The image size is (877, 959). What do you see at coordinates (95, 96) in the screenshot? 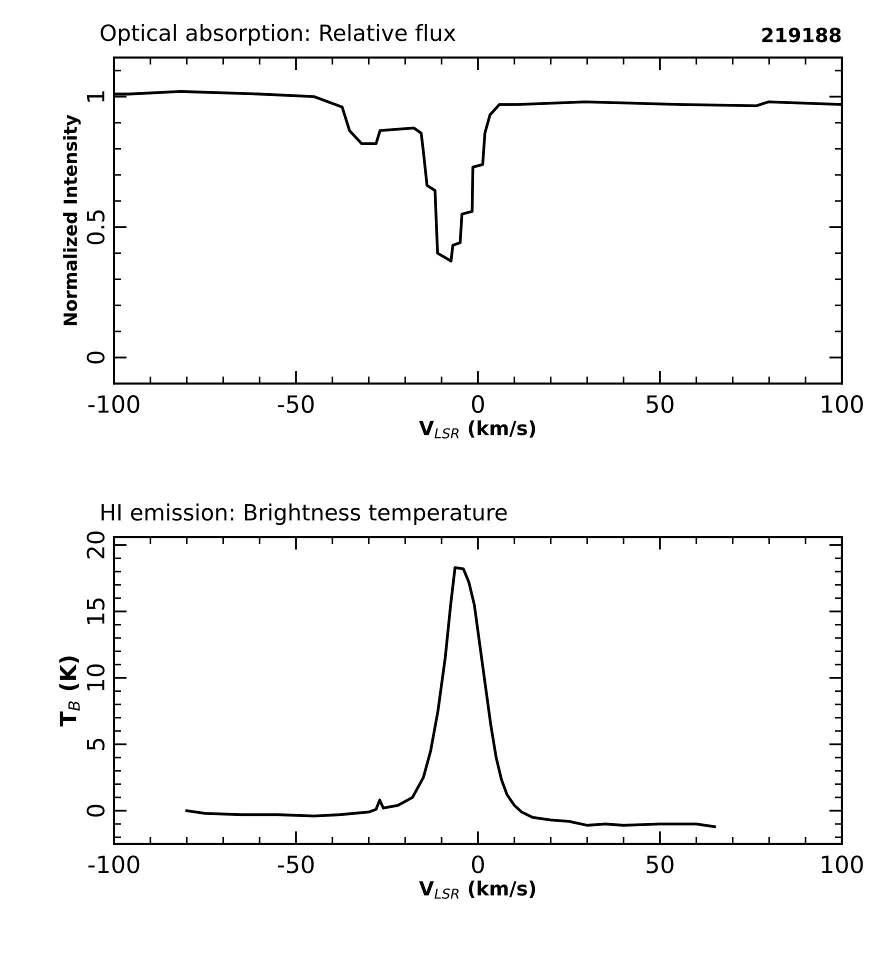
I see `y-tick-label: 1` at bounding box center [95, 96].